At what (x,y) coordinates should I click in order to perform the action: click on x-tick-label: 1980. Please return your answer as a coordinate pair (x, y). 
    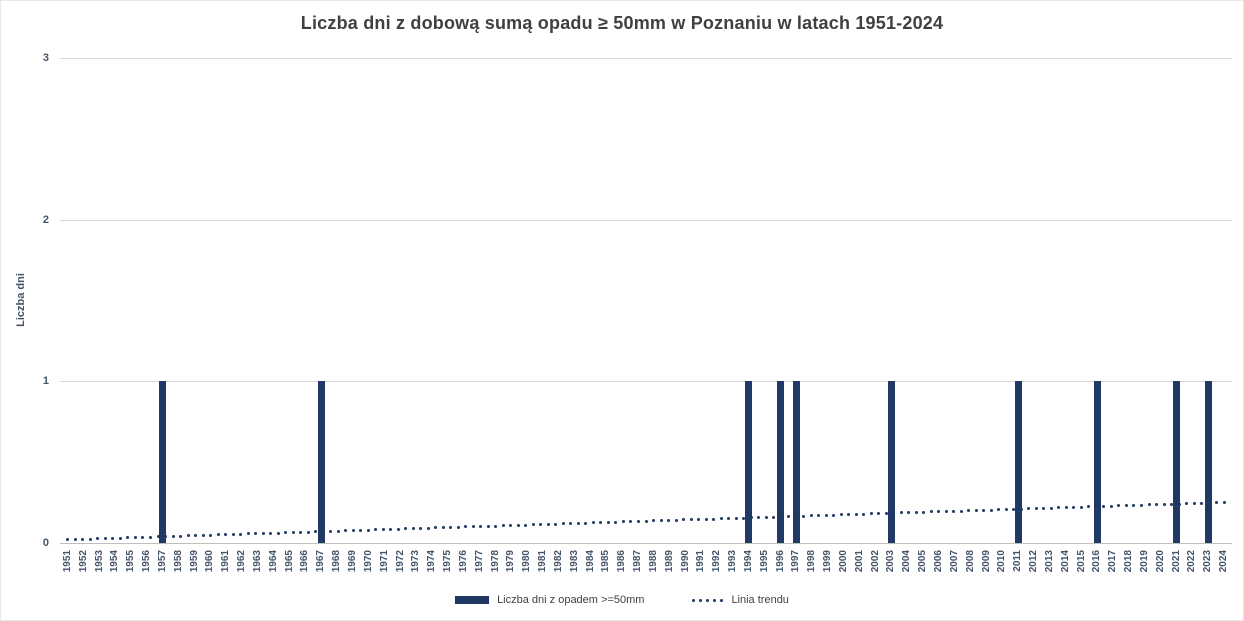
    Looking at the image, I should click on (526, 561).